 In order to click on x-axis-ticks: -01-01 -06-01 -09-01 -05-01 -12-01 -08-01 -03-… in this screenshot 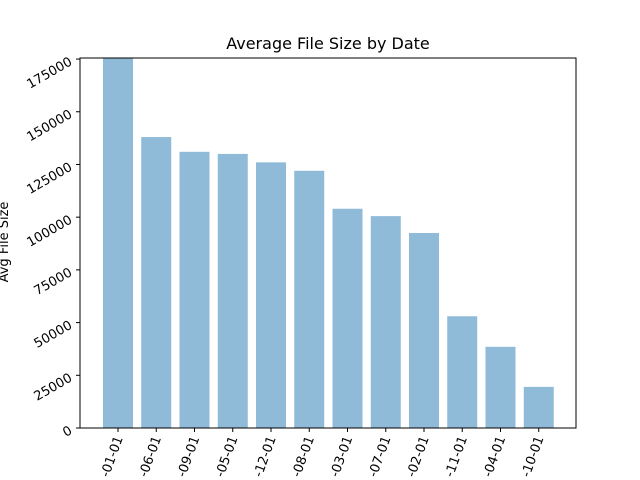, I will do `click(322, 453)`.